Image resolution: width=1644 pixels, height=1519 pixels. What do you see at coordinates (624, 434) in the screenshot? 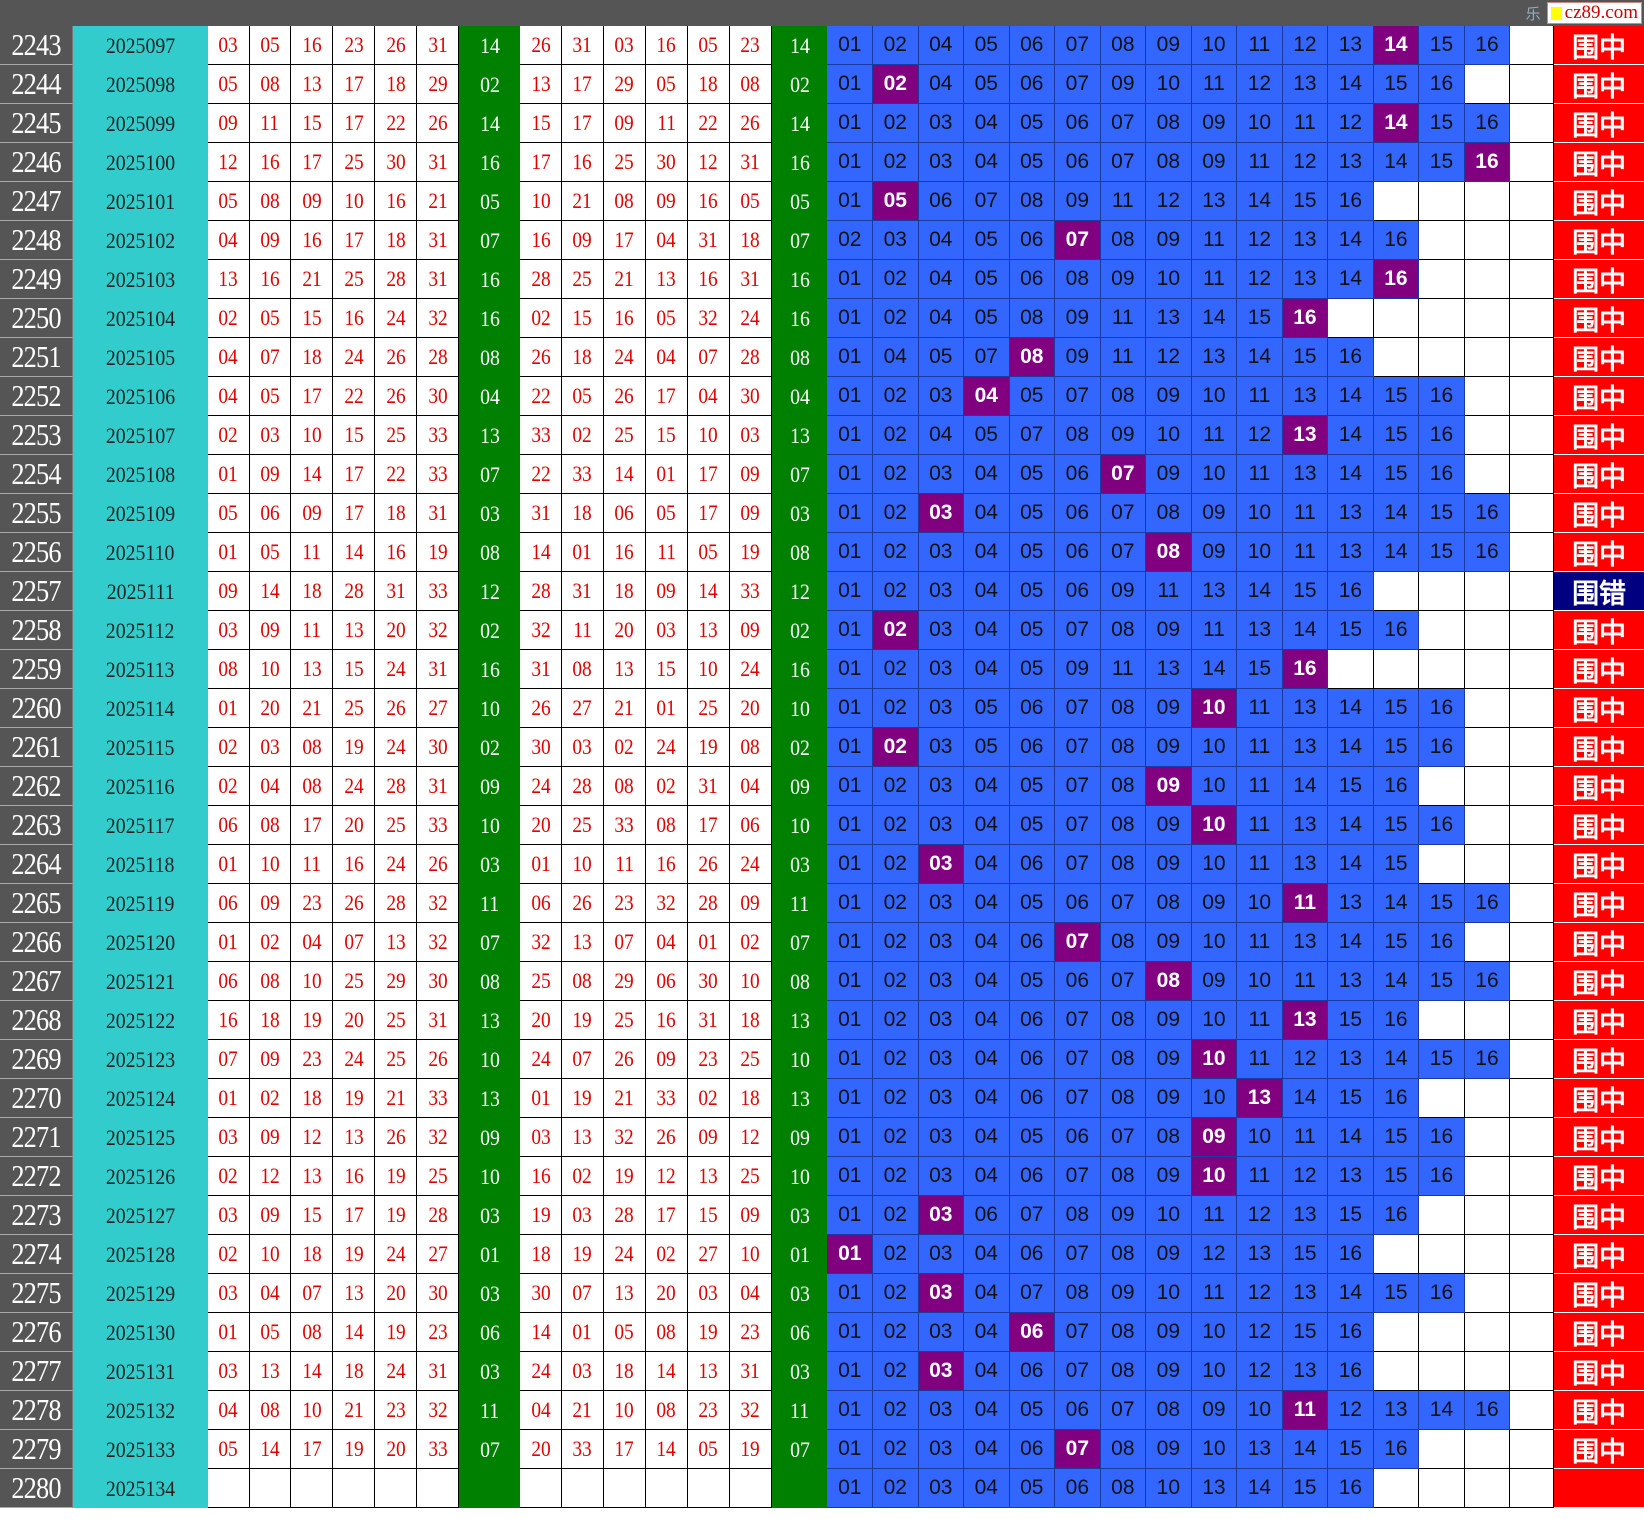
I see `red-ball-shuffled-text: 25` at bounding box center [624, 434].